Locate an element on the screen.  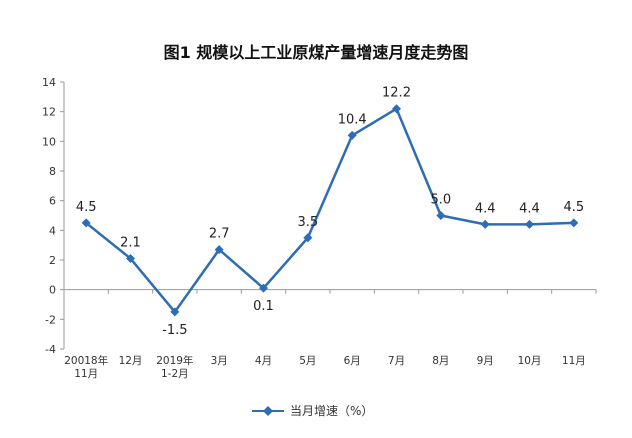
data-label: 12.2 is located at coordinates (396, 93).